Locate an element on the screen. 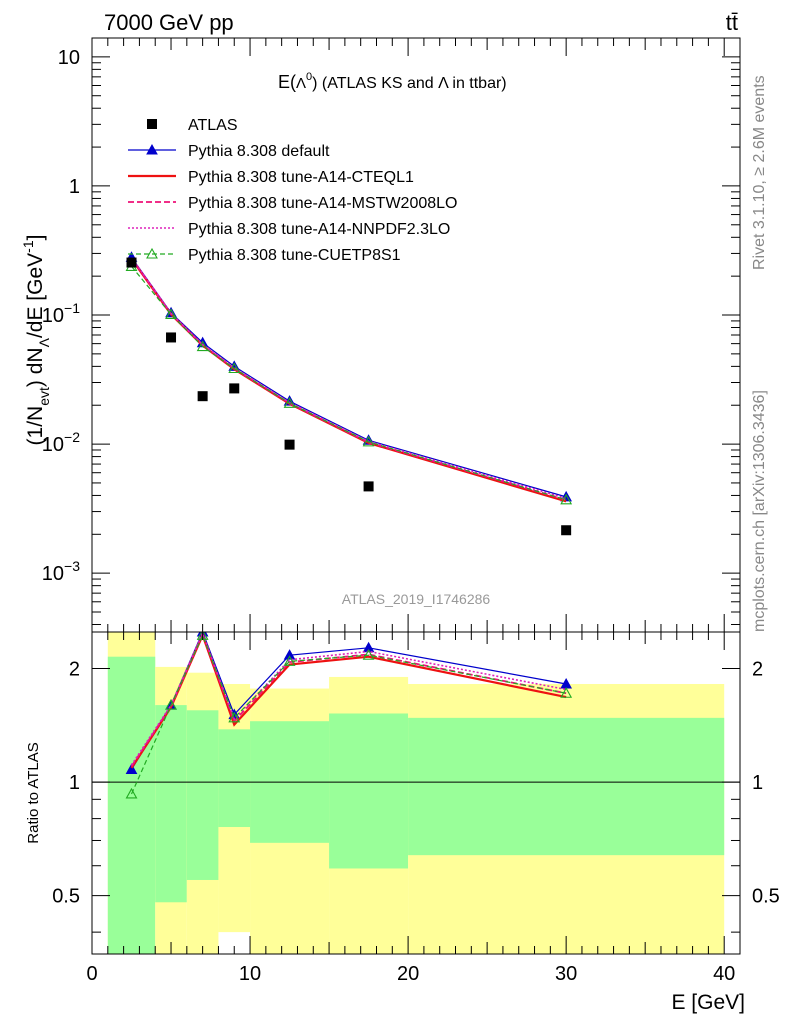  main-line-nnpdf is located at coordinates (348, 378).